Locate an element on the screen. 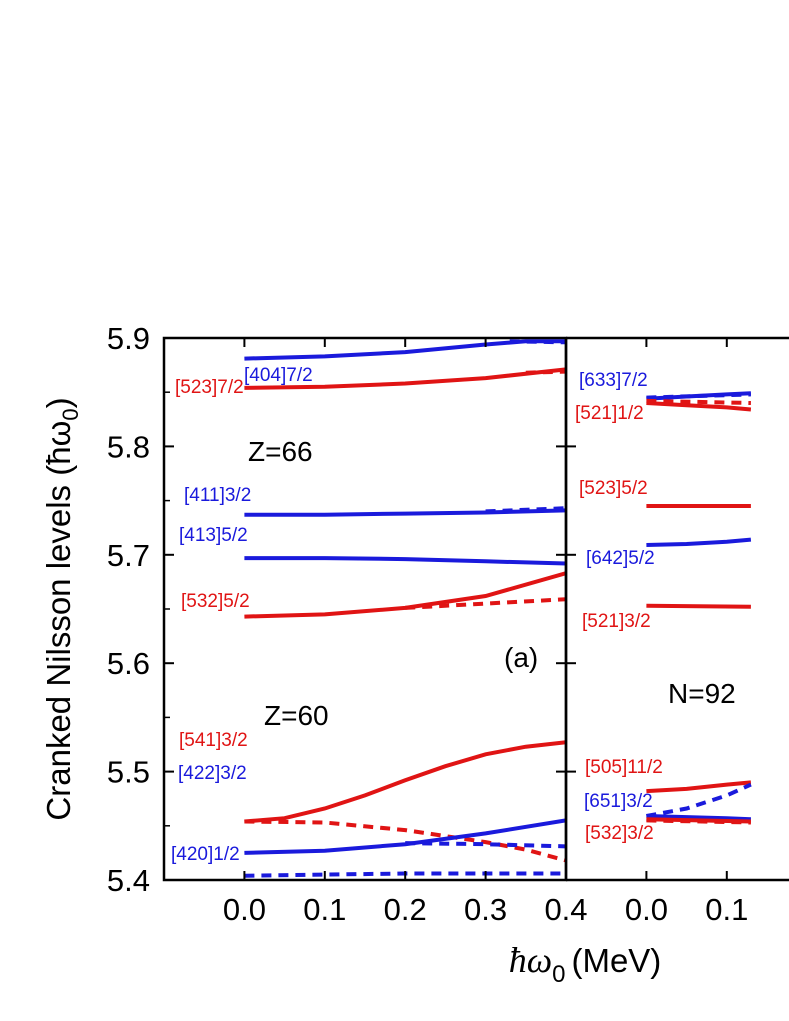  panel-a-level-label: [404]7/2 is located at coordinates (278, 375).